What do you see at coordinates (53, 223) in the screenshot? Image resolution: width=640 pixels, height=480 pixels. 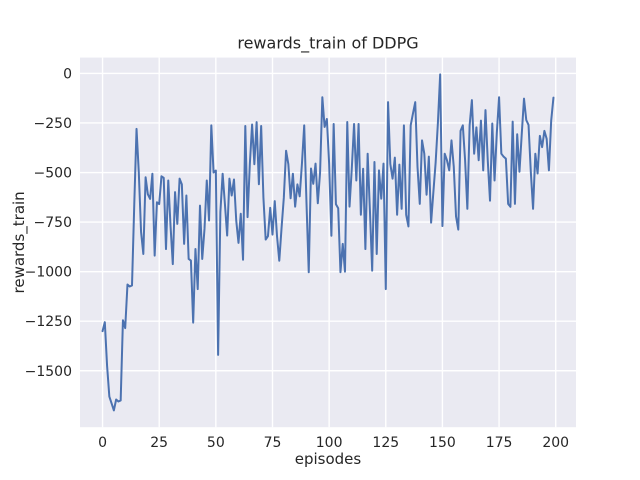 I see `y-tick-label: −750` at bounding box center [53, 223].